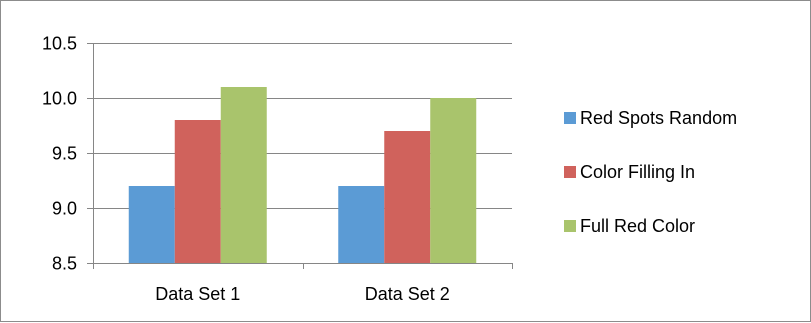 The height and width of the screenshot is (323, 811). Describe the element at coordinates (658, 118) in the screenshot. I see `legend-label: Red Spots Random` at that location.